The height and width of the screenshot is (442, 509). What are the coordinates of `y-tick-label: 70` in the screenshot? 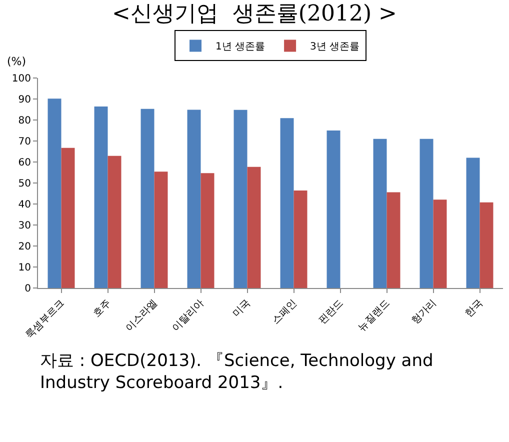 It's located at (24, 142).